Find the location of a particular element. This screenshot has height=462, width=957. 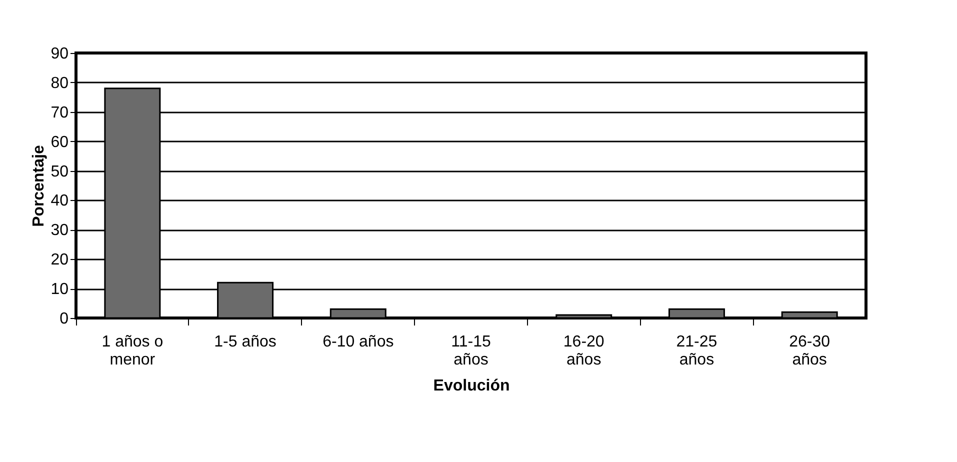

y-tick-label: 0 is located at coordinates (64, 319).